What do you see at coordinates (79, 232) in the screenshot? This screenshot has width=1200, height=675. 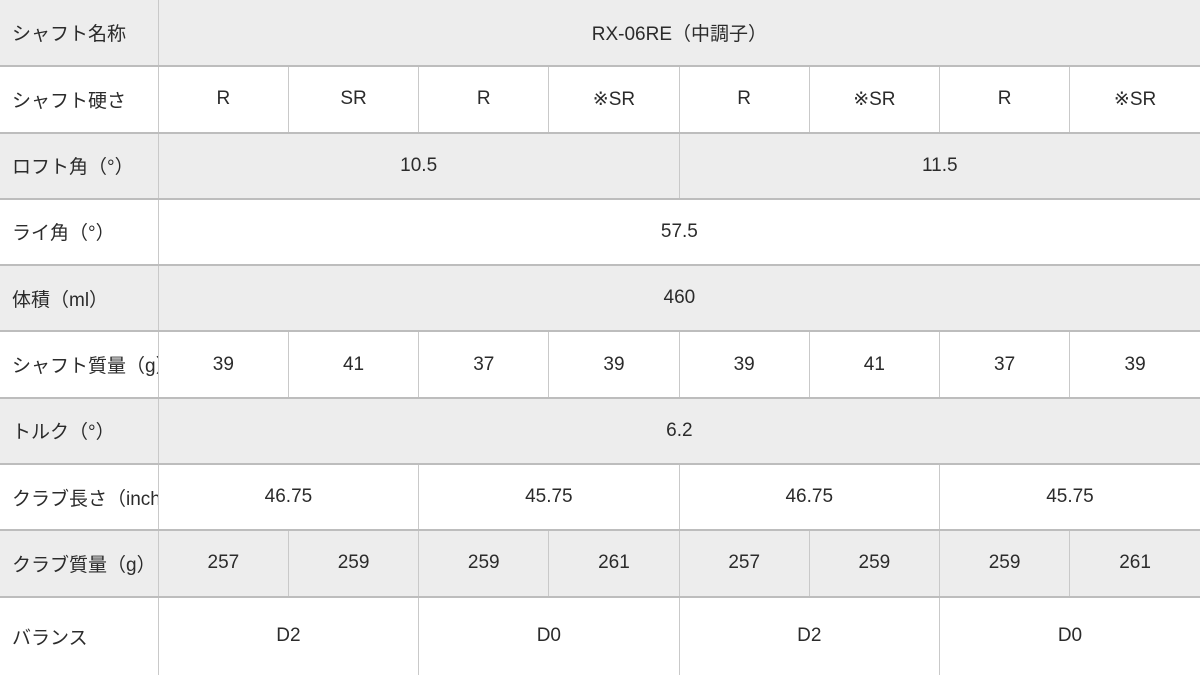 I see `row-label: ライ角（°）` at bounding box center [79, 232].